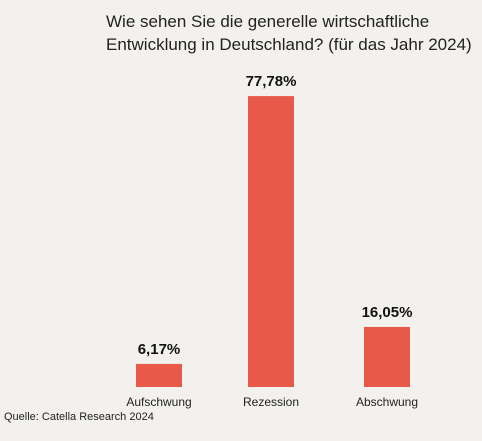 The height and width of the screenshot is (441, 482). Describe the element at coordinates (159, 349) in the screenshot. I see `value-label-aufschwung: 6,17%` at that location.